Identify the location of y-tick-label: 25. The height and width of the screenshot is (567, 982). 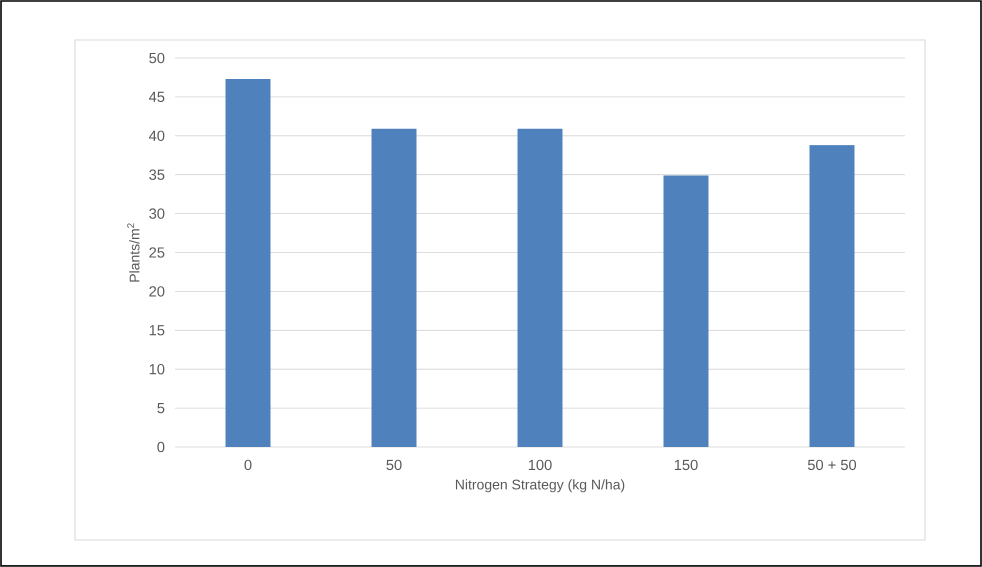
(156, 252).